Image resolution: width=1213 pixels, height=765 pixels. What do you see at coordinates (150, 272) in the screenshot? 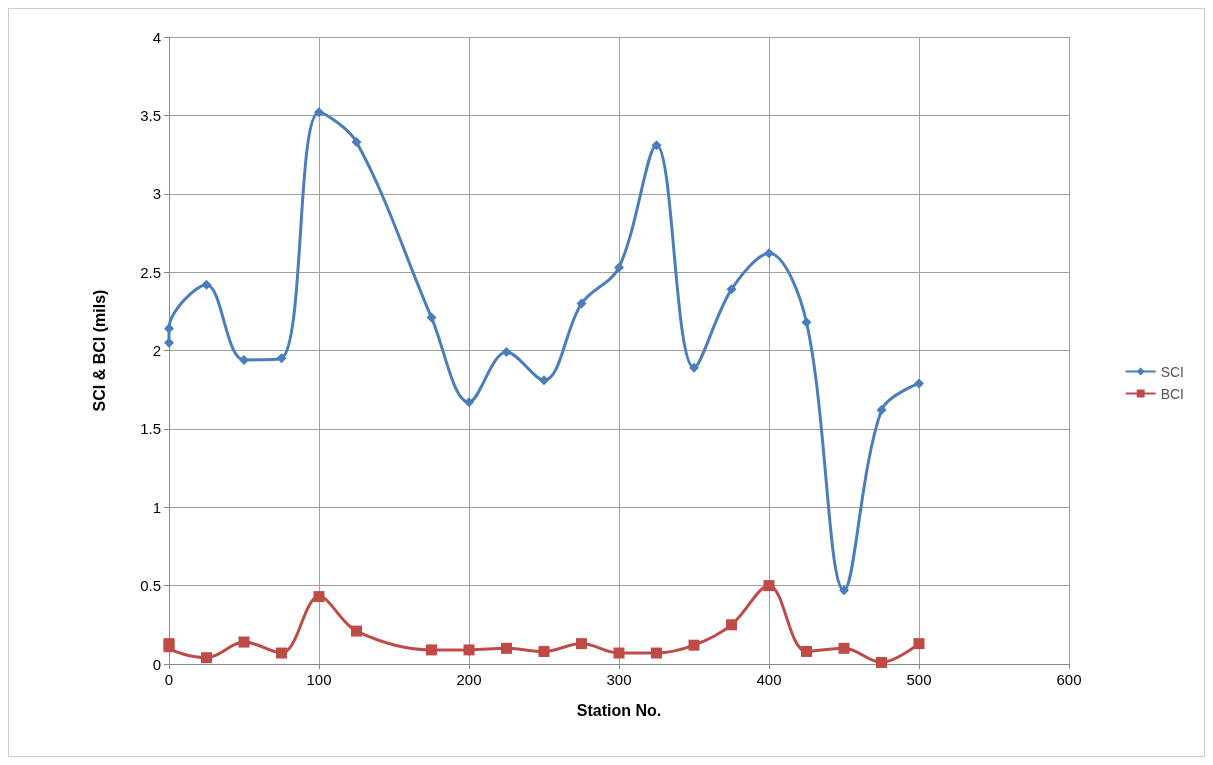
I see `y-tick-label: 2.5` at bounding box center [150, 272].